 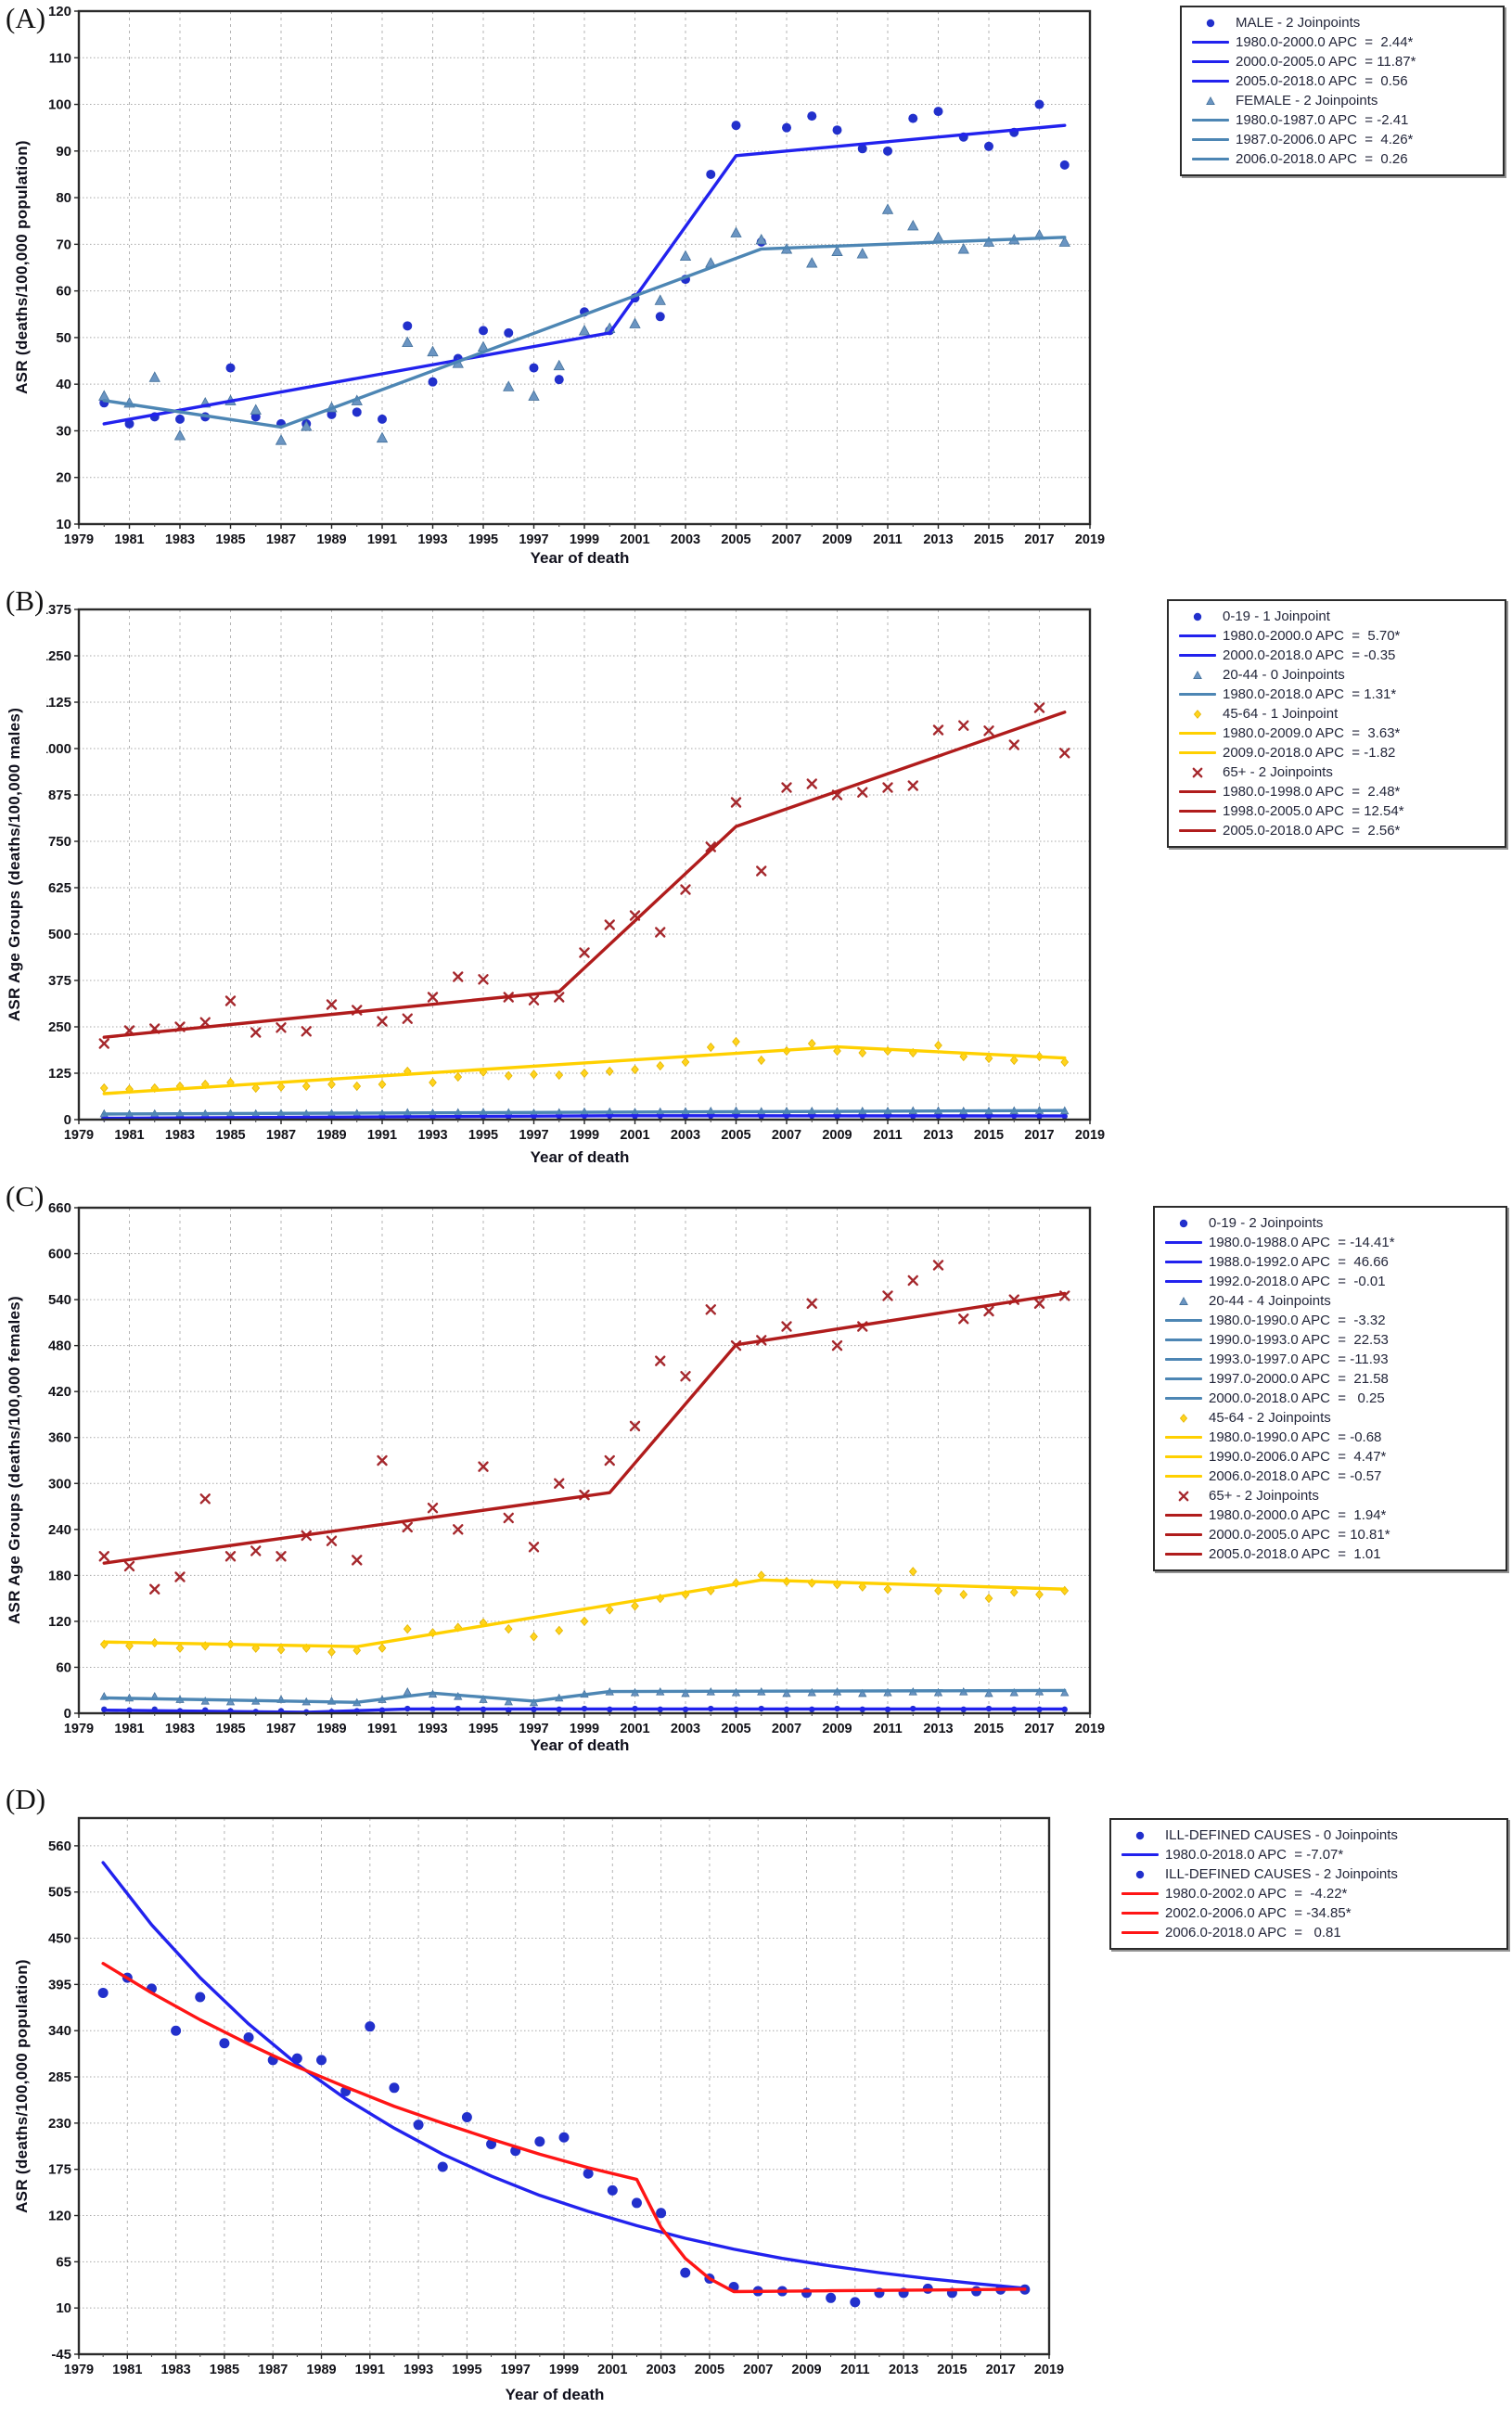 What do you see at coordinates (59, 105) in the screenshot?
I see `y-tick-label: 100` at bounding box center [59, 105].